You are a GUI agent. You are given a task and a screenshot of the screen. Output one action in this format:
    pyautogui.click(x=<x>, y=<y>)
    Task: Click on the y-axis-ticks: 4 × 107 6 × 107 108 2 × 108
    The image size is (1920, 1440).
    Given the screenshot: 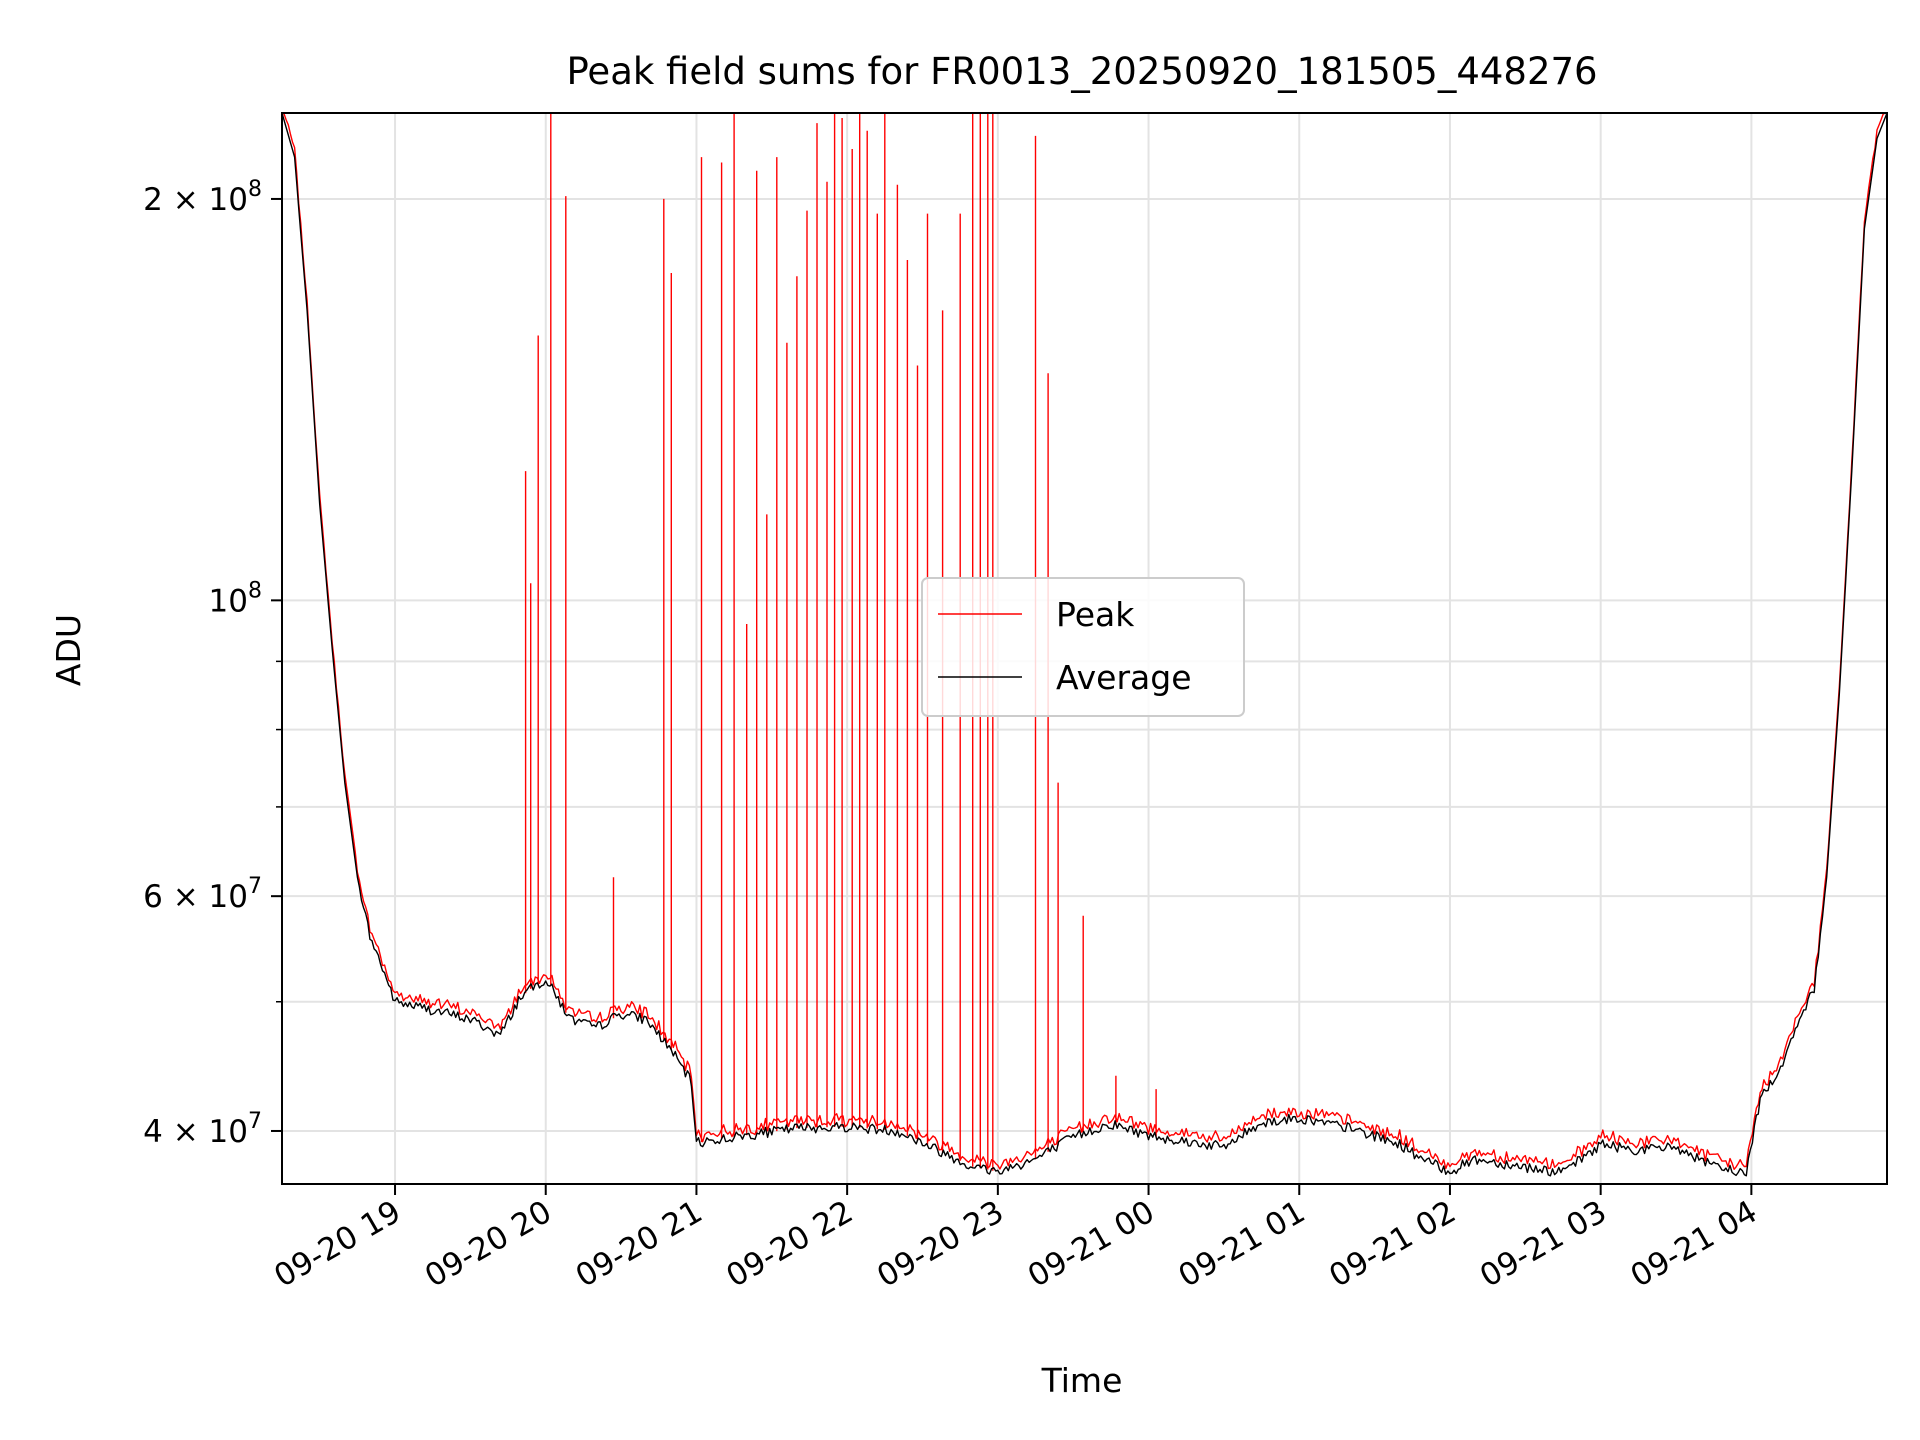 What is the action you would take?
    pyautogui.click(x=212, y=663)
    